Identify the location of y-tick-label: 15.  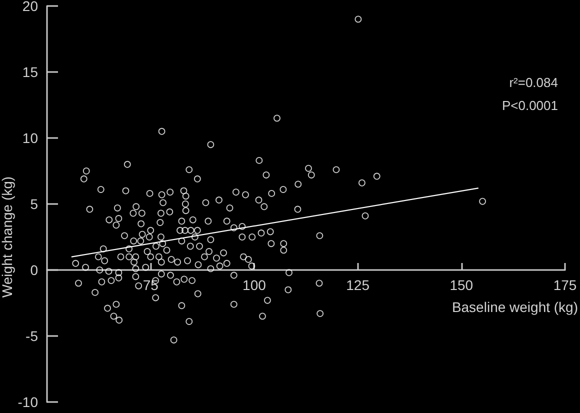
(30, 72).